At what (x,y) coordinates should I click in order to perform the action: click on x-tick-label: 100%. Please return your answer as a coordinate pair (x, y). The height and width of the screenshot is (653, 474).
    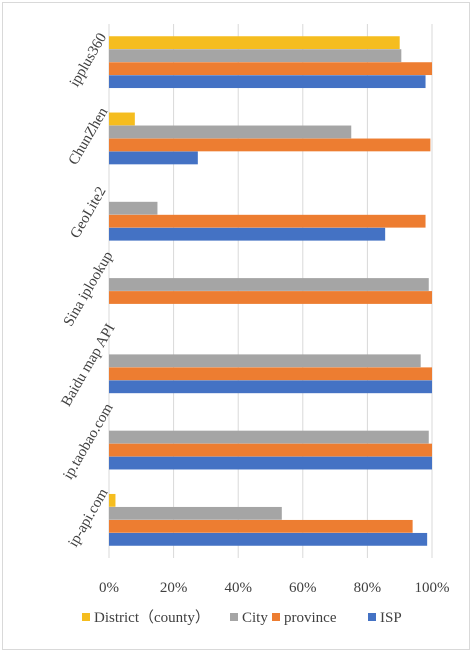
    Looking at the image, I should click on (432, 588).